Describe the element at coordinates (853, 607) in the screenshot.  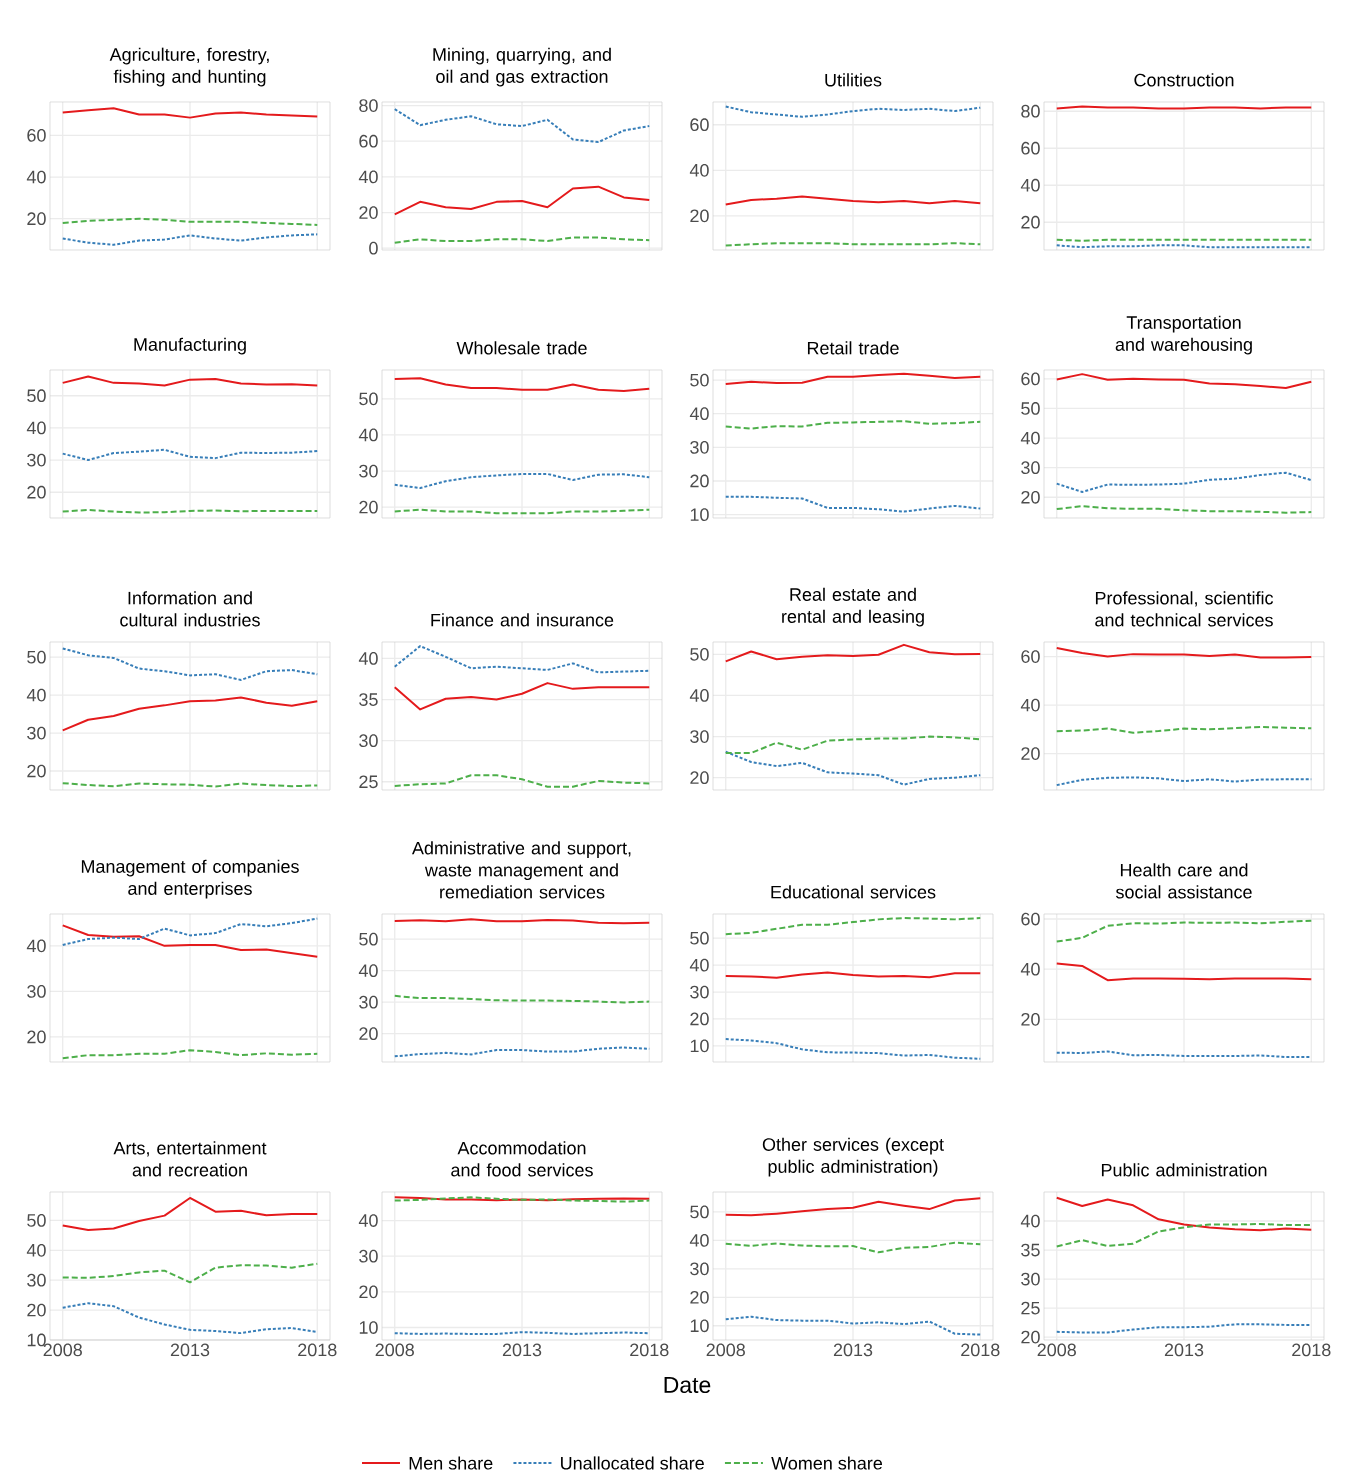
I see `chart-title: Real estate and rental and leasing` at that location.